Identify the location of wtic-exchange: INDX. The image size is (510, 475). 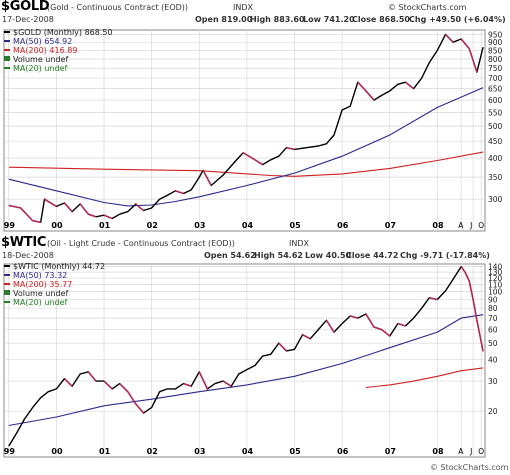
(299, 243).